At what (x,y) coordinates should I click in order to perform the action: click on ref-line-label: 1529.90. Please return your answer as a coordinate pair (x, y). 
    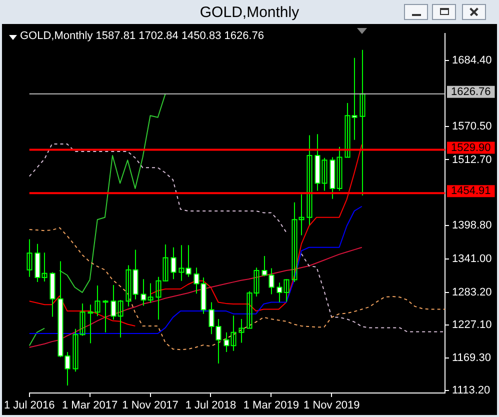
    Looking at the image, I should click on (471, 148).